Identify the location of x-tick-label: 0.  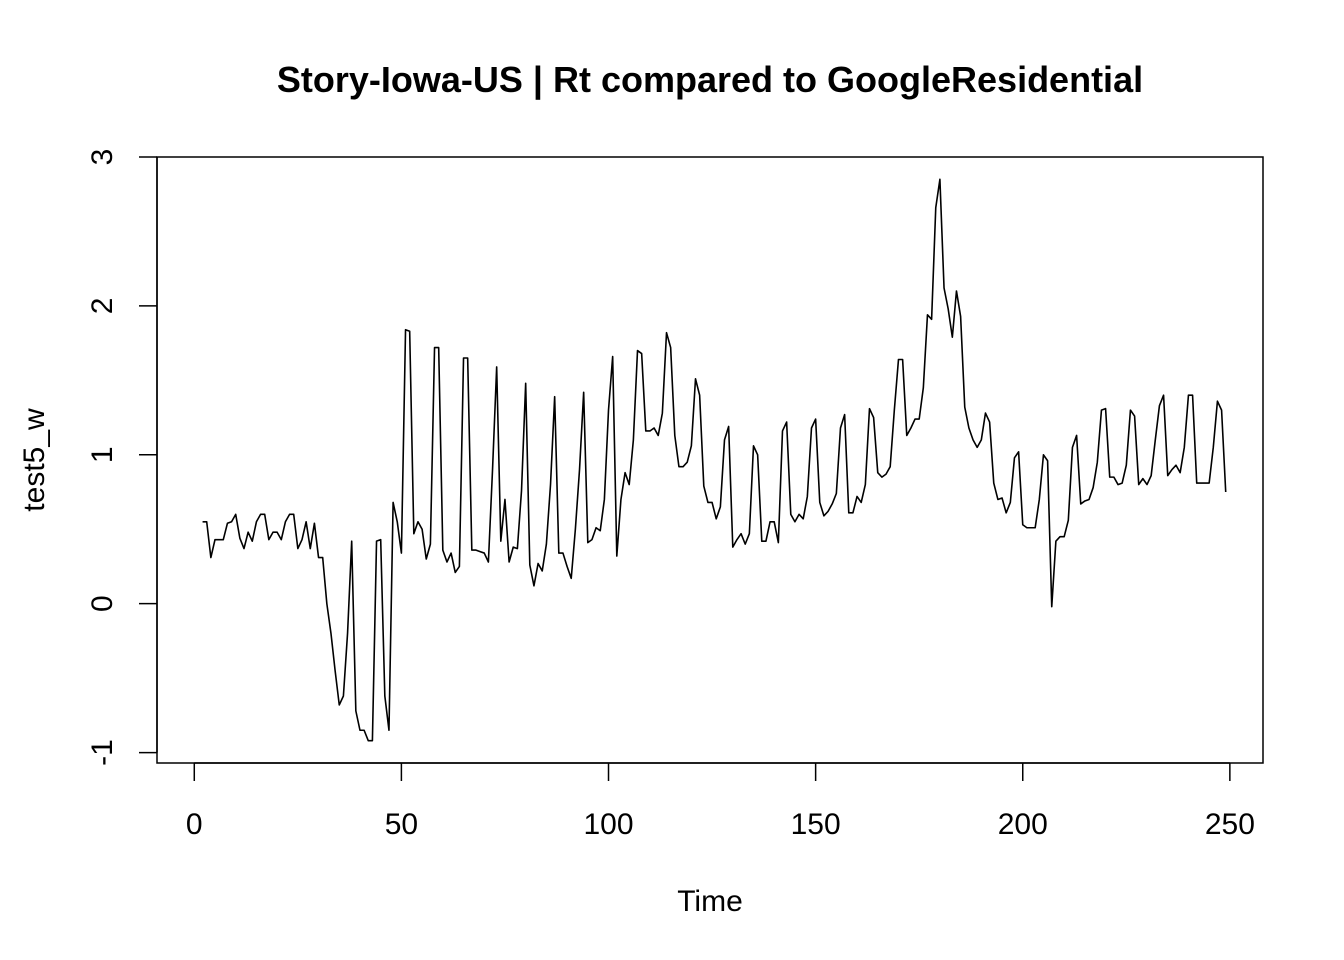
(194, 824).